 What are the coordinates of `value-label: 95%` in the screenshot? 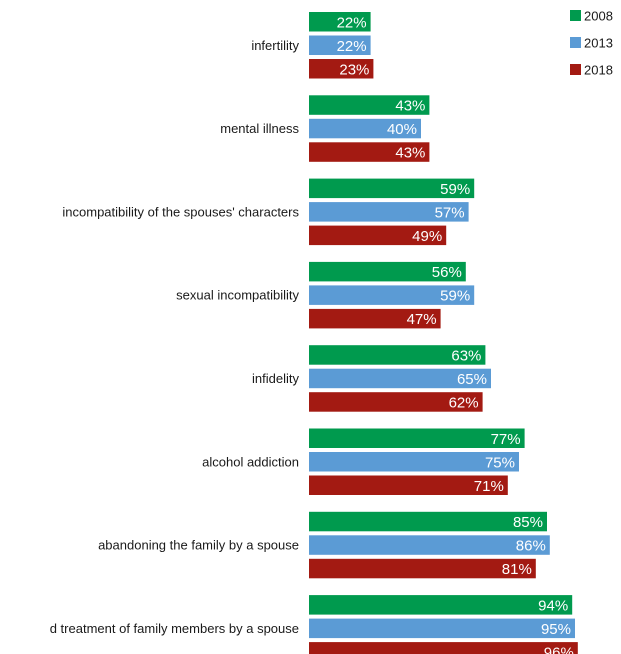 It's located at (556, 629).